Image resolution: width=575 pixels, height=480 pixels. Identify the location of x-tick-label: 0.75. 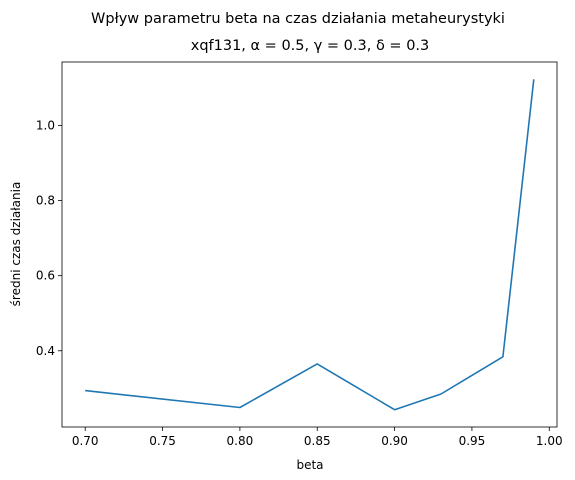
(162, 441).